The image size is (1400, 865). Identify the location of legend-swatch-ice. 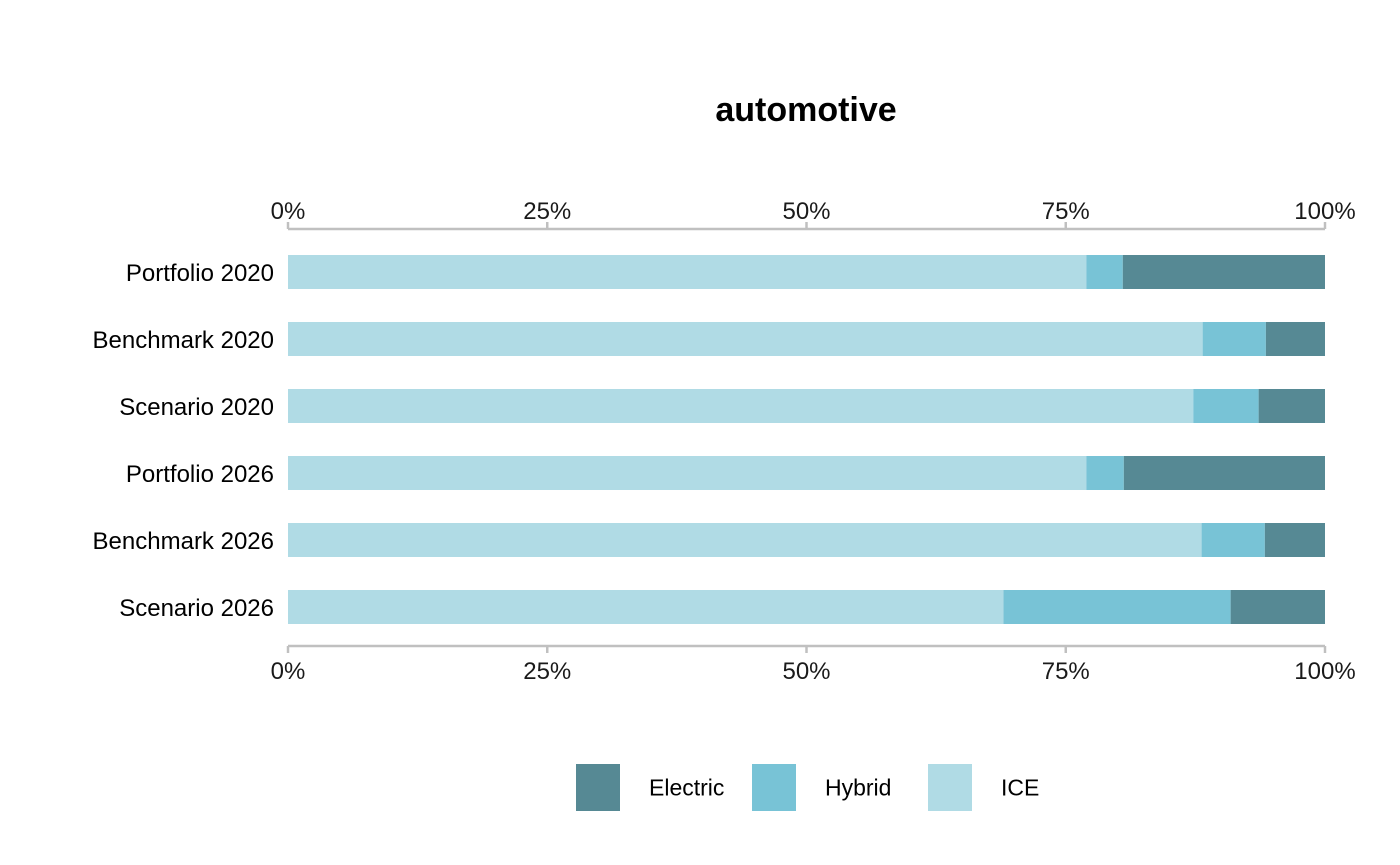
(950, 787).